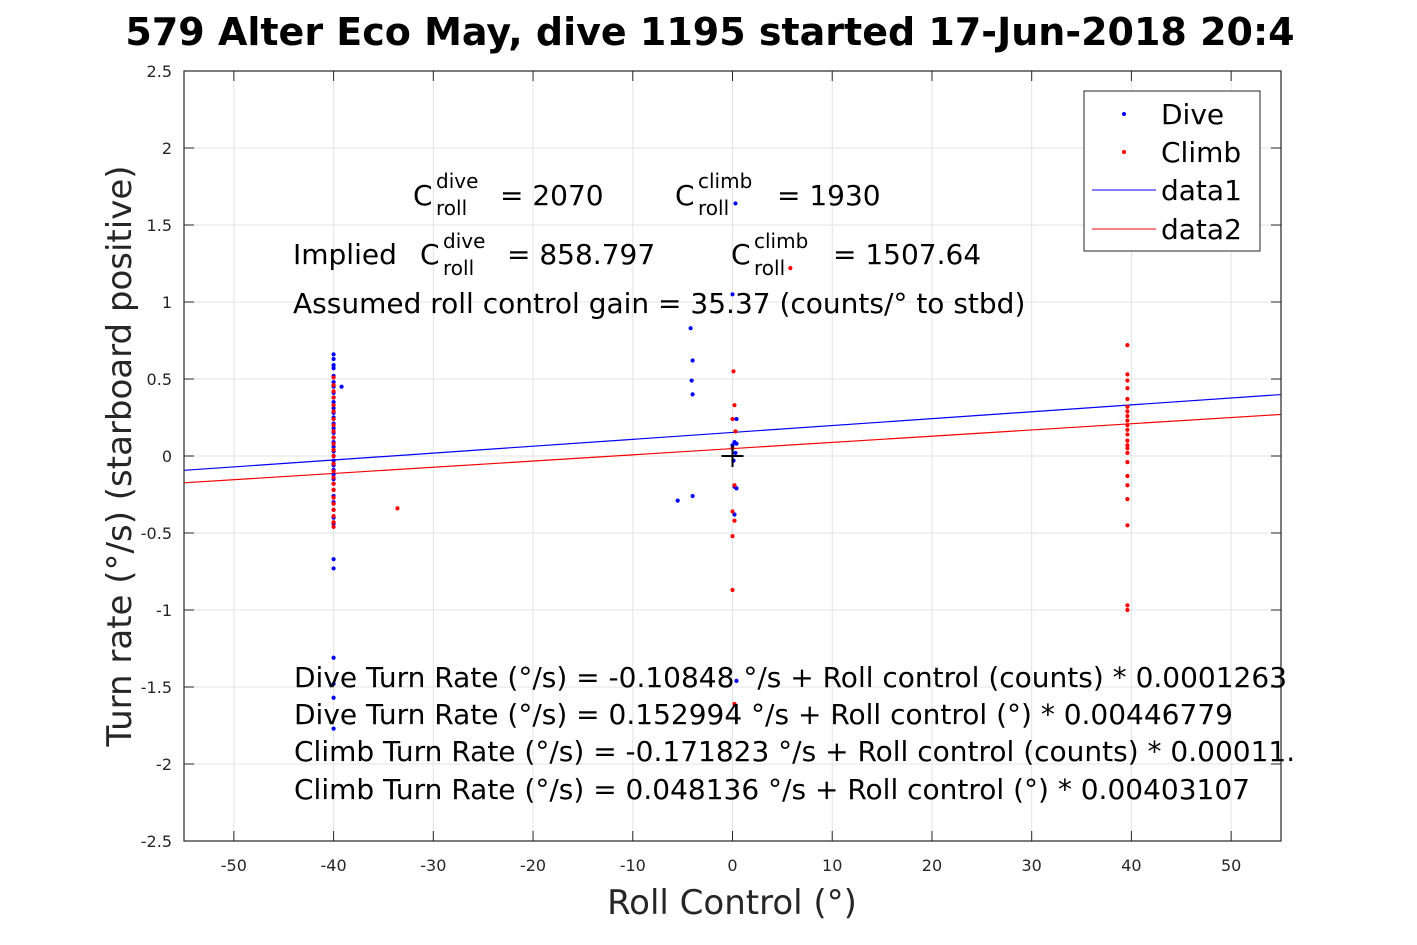 This screenshot has height=945, width=1417. I want to click on annotation-c-roll-climb-base: C, so click(685, 195).